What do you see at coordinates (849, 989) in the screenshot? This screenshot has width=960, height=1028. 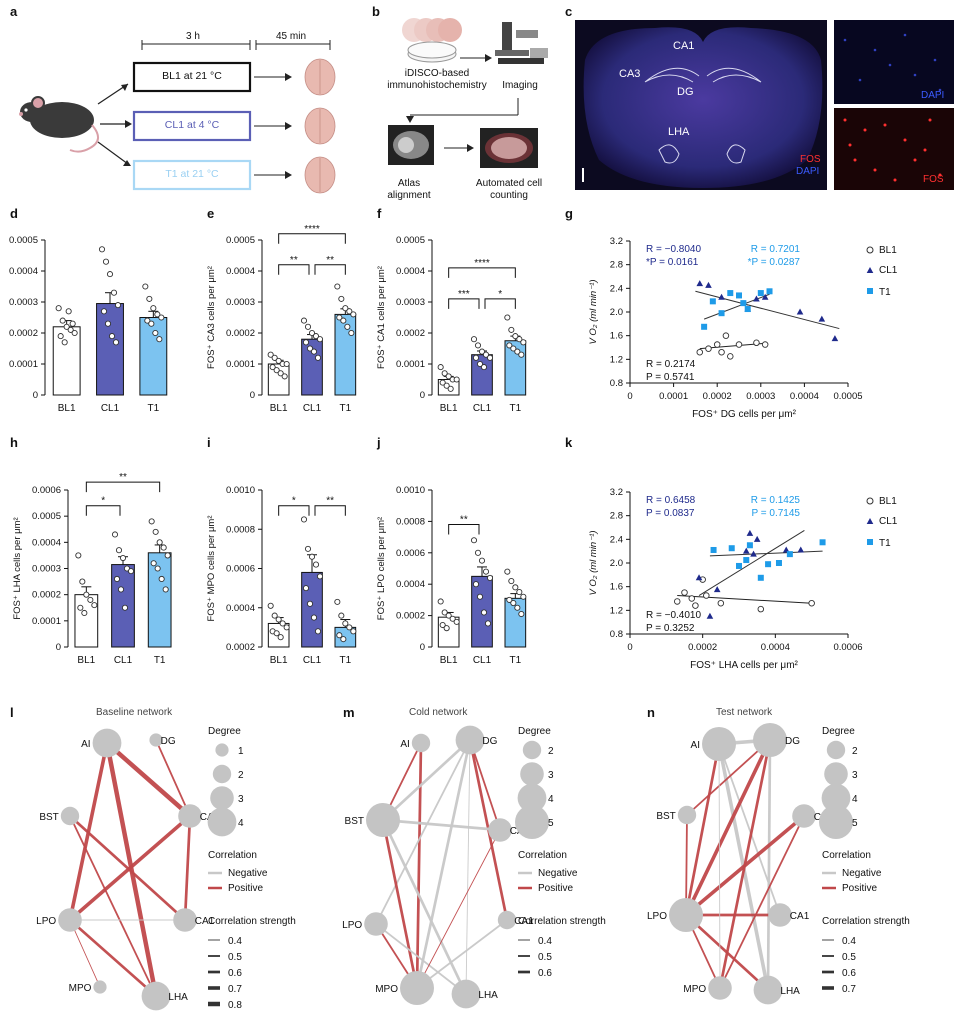 I see `strength-legend-label: 0.7` at bounding box center [849, 989].